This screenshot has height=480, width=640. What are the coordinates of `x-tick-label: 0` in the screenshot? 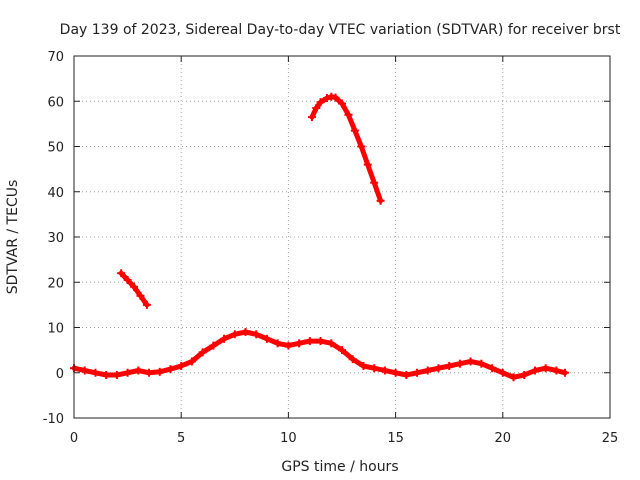 It's located at (74, 438).